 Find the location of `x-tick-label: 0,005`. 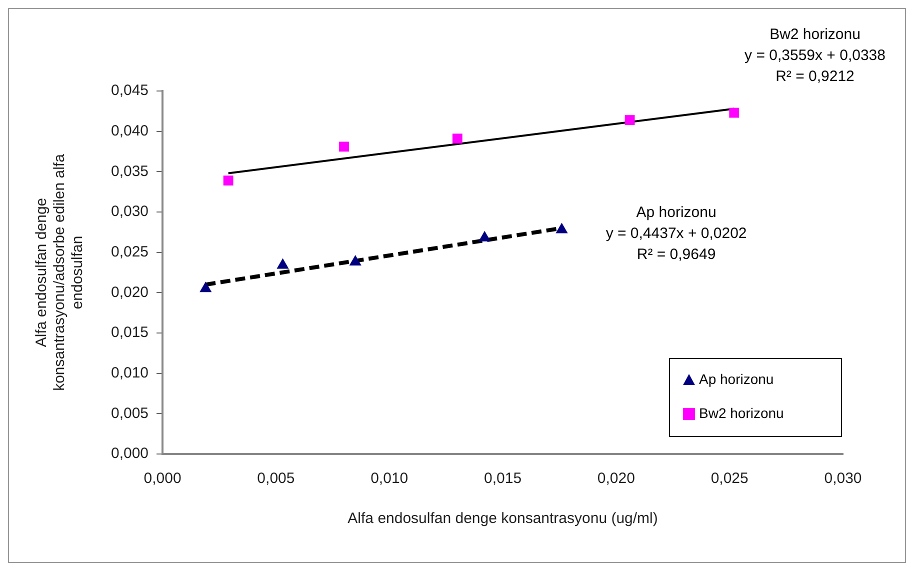

x-tick-label: 0,005 is located at coordinates (276, 479).